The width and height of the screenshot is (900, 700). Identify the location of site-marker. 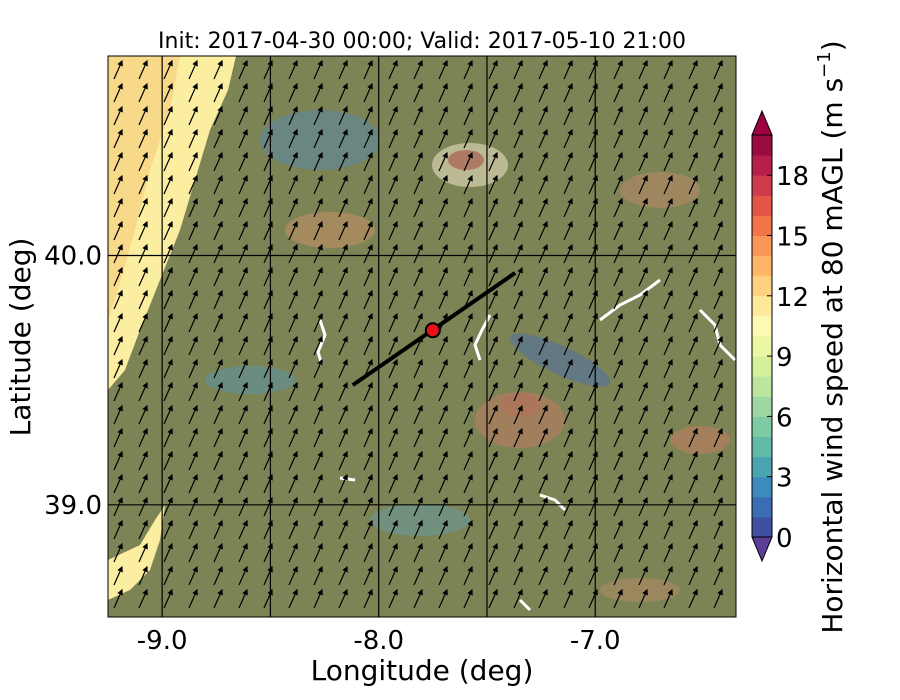
(432, 330).